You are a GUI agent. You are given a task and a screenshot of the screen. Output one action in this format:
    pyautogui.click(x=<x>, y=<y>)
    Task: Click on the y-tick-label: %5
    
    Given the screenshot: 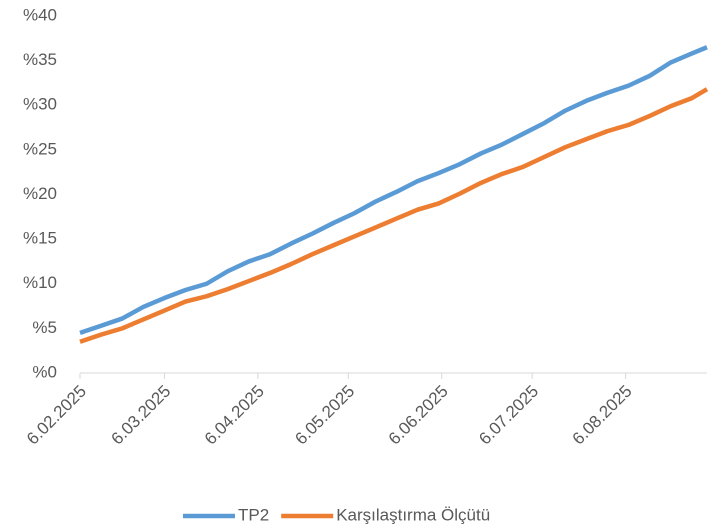 What is the action you would take?
    pyautogui.click(x=44, y=327)
    